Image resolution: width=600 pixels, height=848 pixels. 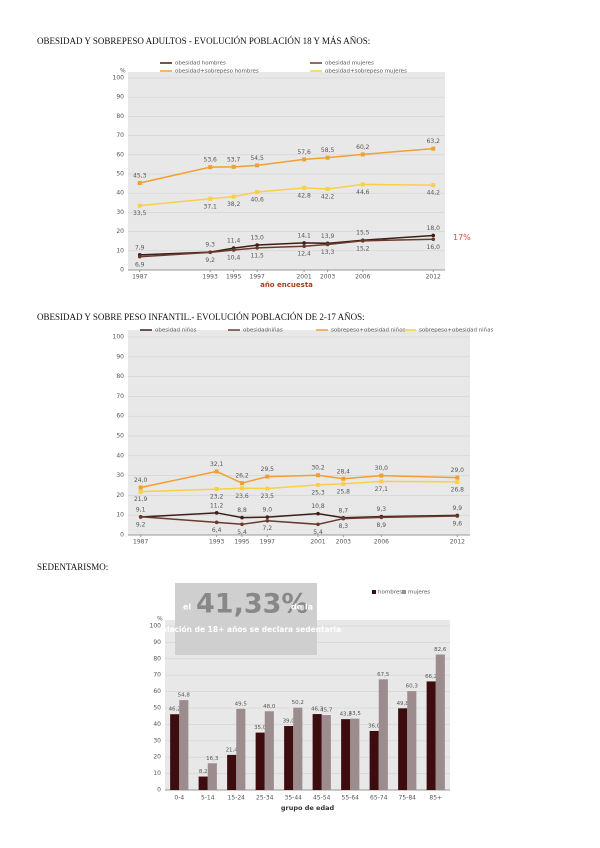 What do you see at coordinates (140, 176) in the screenshot?
I see `value-label: 45,3` at bounding box center [140, 176].